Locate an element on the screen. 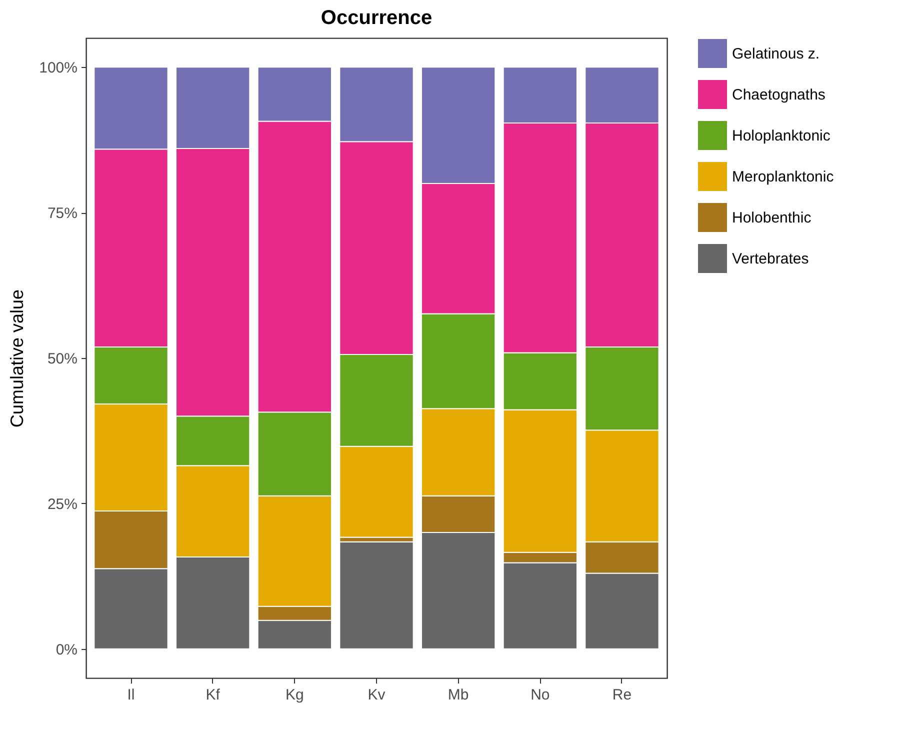 The width and height of the screenshot is (909, 746). y-axis-title: Cumulative value is located at coordinates (17, 358).